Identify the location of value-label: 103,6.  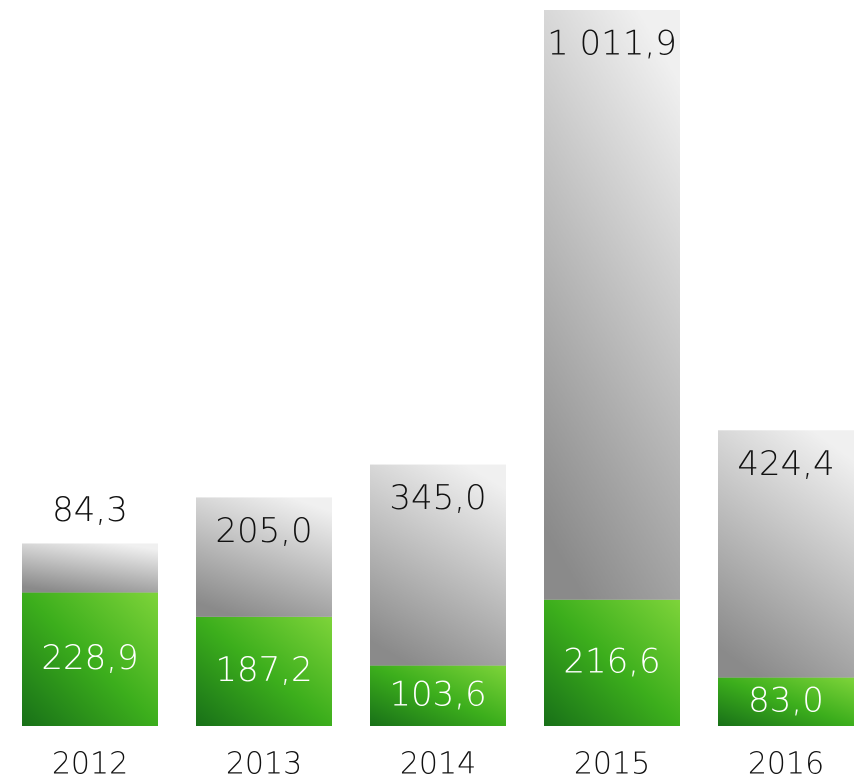
(437, 694).